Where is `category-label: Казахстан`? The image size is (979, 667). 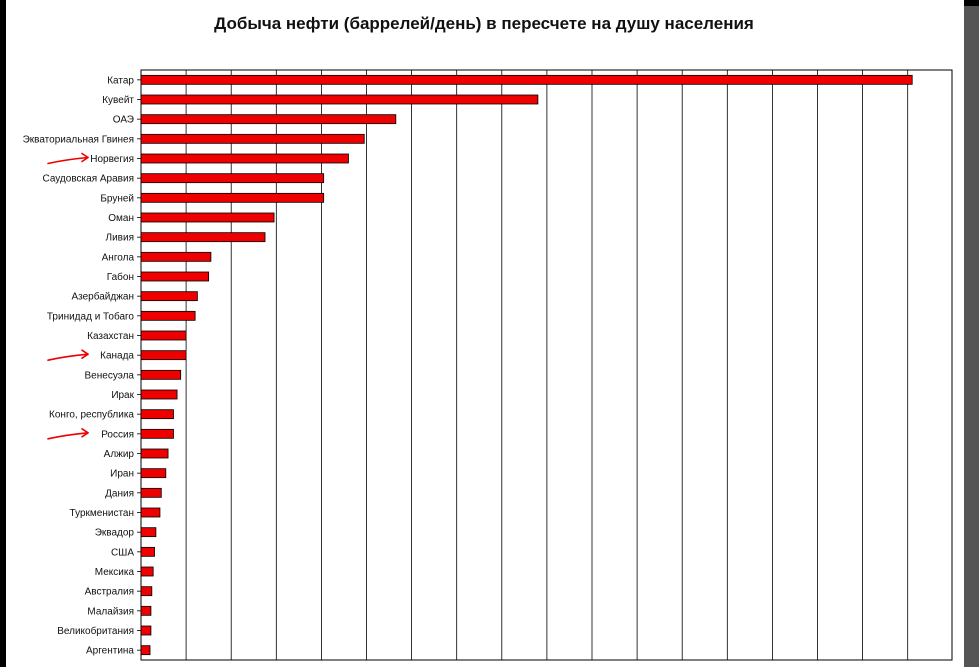 category-label: Казахстан is located at coordinates (110, 336).